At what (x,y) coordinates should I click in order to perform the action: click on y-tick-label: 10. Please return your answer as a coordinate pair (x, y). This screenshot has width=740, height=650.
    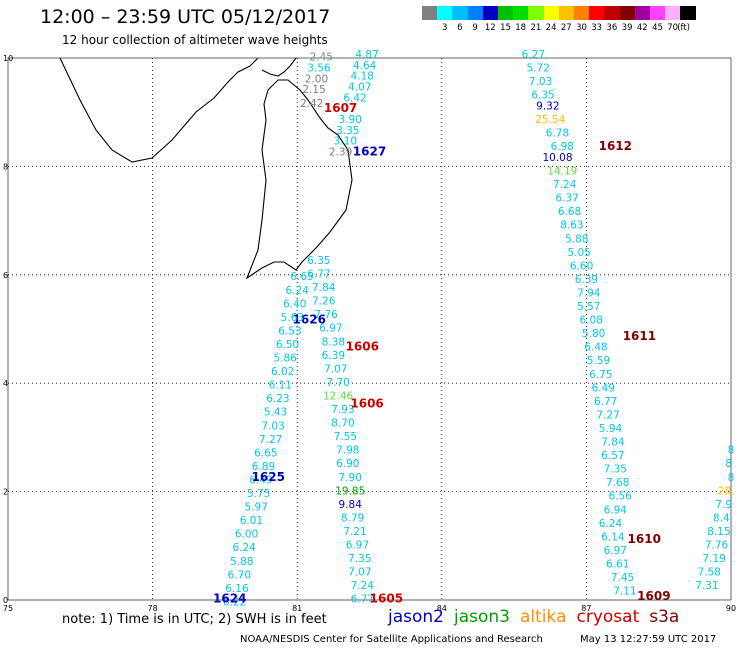
    Looking at the image, I should click on (8, 58).